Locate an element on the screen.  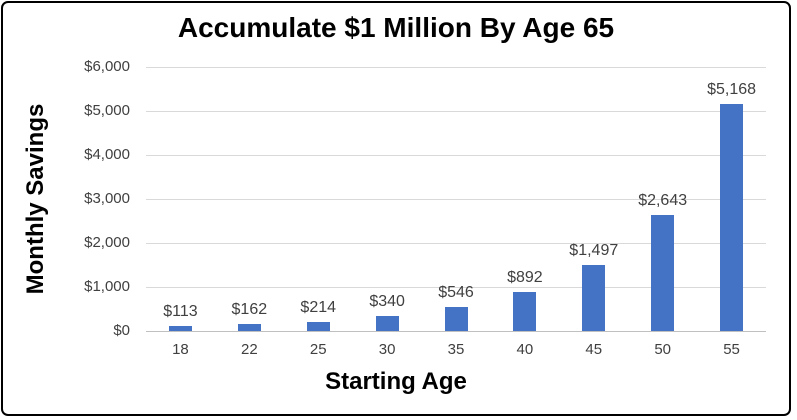
bar-value-label: $340 is located at coordinates (387, 301).